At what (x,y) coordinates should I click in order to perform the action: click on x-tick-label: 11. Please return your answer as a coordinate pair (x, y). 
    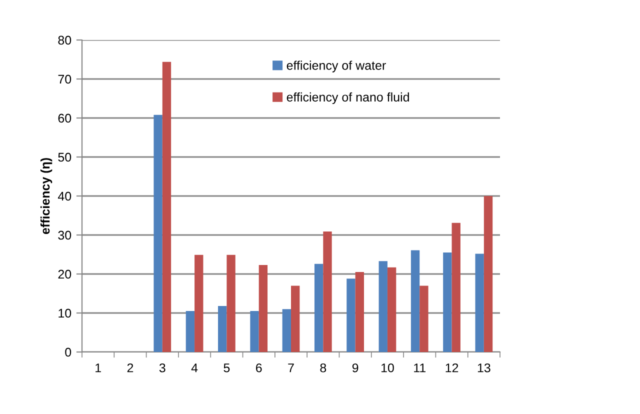
    Looking at the image, I should click on (420, 368).